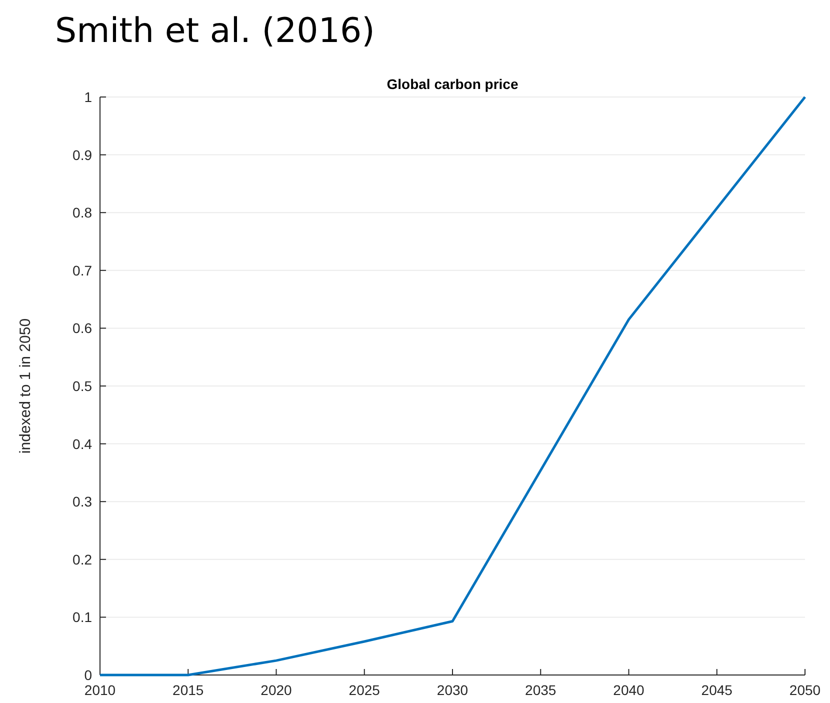  What do you see at coordinates (82, 270) in the screenshot?
I see `y-tick-label: 0.7` at bounding box center [82, 270].